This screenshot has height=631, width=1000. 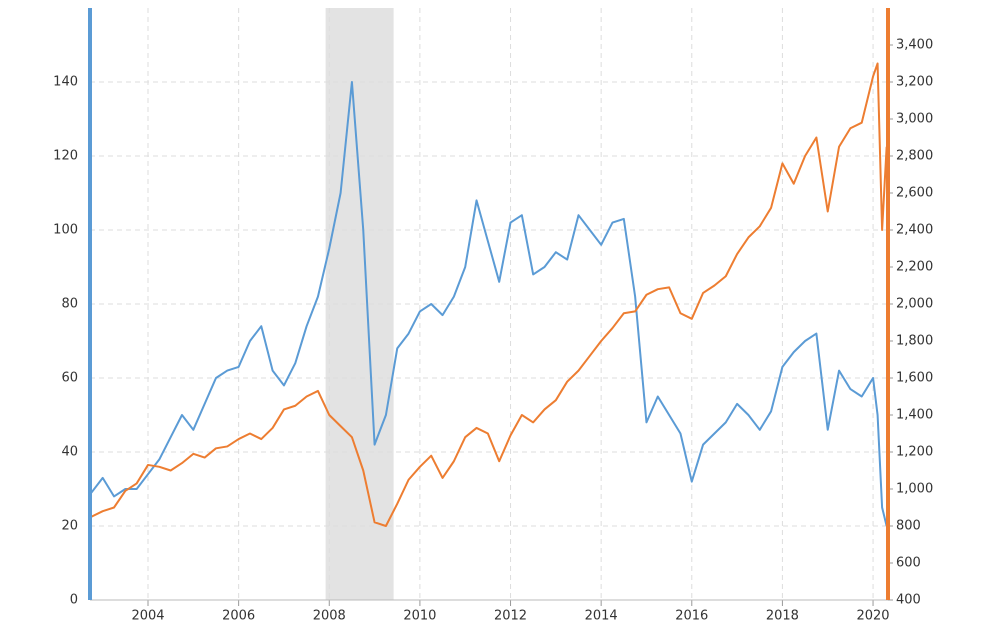 I want to click on y-tick-label: 40, so click(x=69, y=452).